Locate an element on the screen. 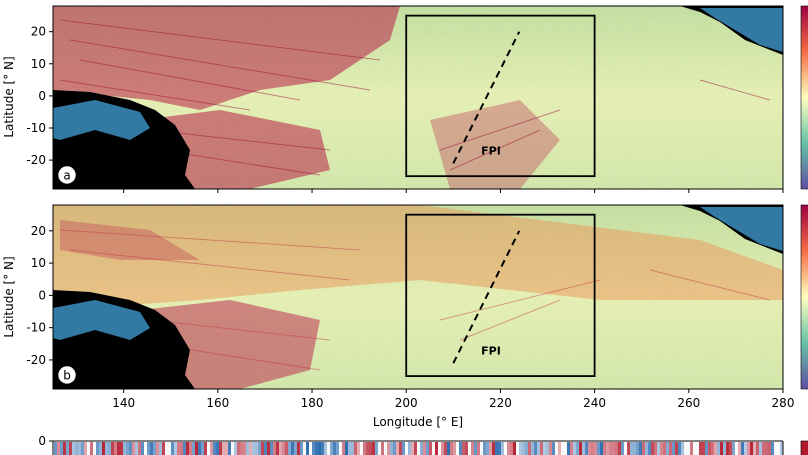 The image size is (808, 455). ytick-label: 10 is located at coordinates (38, 263).